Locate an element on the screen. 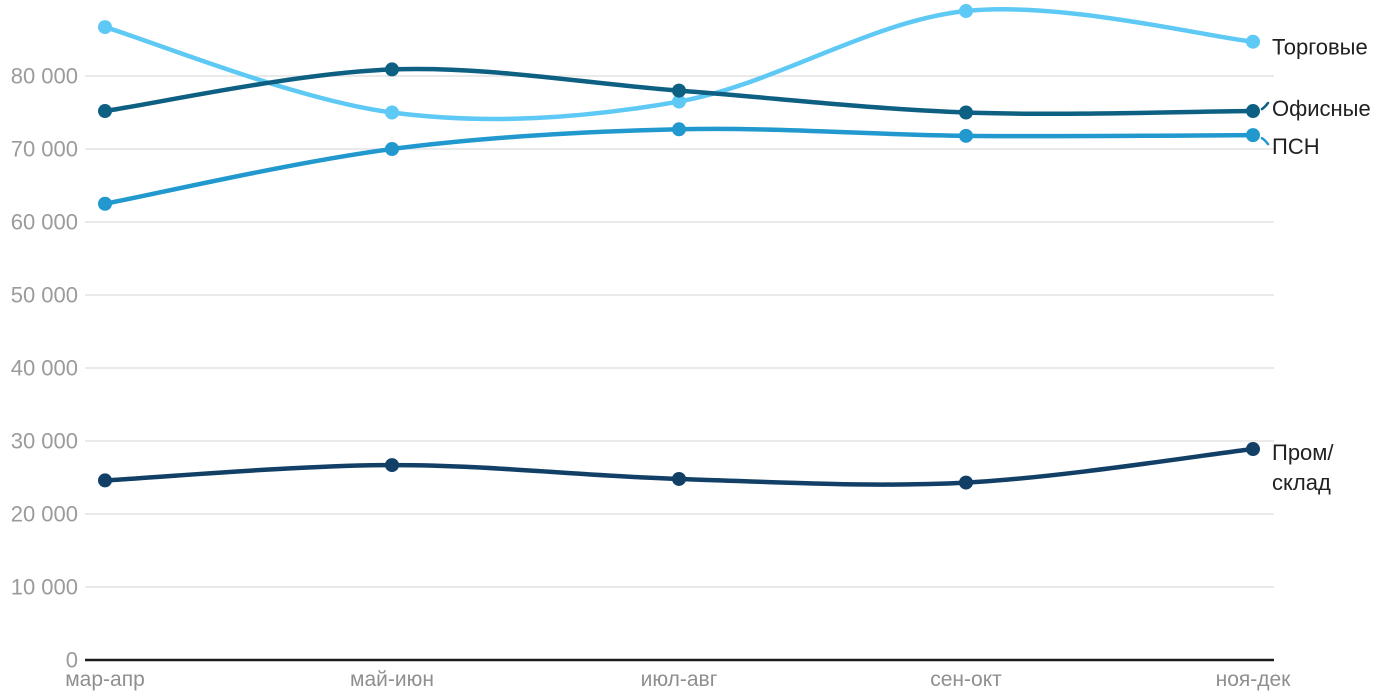  y-tick-label: 10 000 is located at coordinates (44, 587).